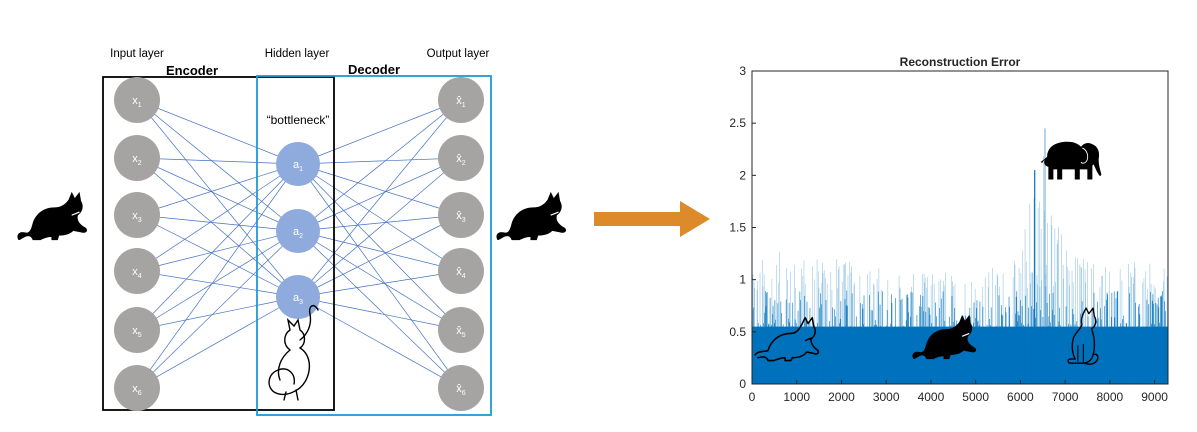 The height and width of the screenshot is (432, 1197). I want to click on x-tick-label: 3000, so click(886, 397).